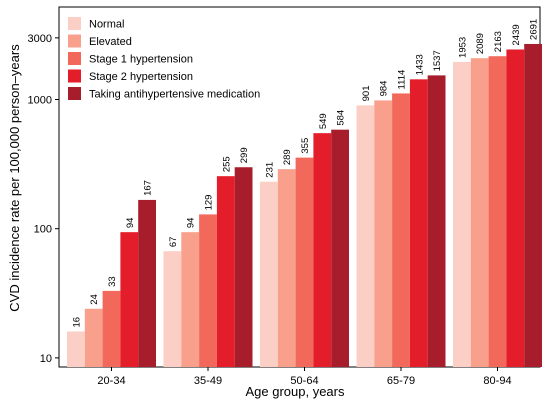  I want to click on data-label-taking-antihypertensive-medication-35-49: 299, so click(244, 155).